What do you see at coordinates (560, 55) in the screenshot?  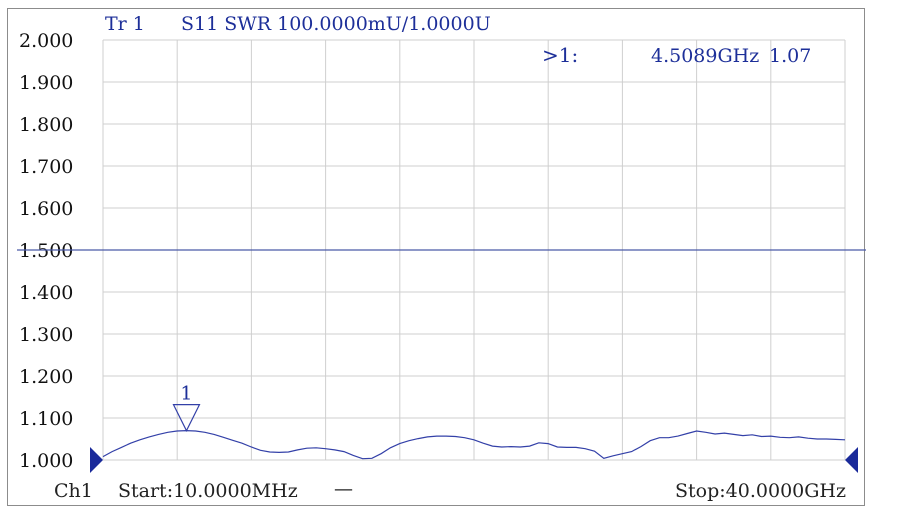 I see `marker-readout-label: >1:` at bounding box center [560, 55].